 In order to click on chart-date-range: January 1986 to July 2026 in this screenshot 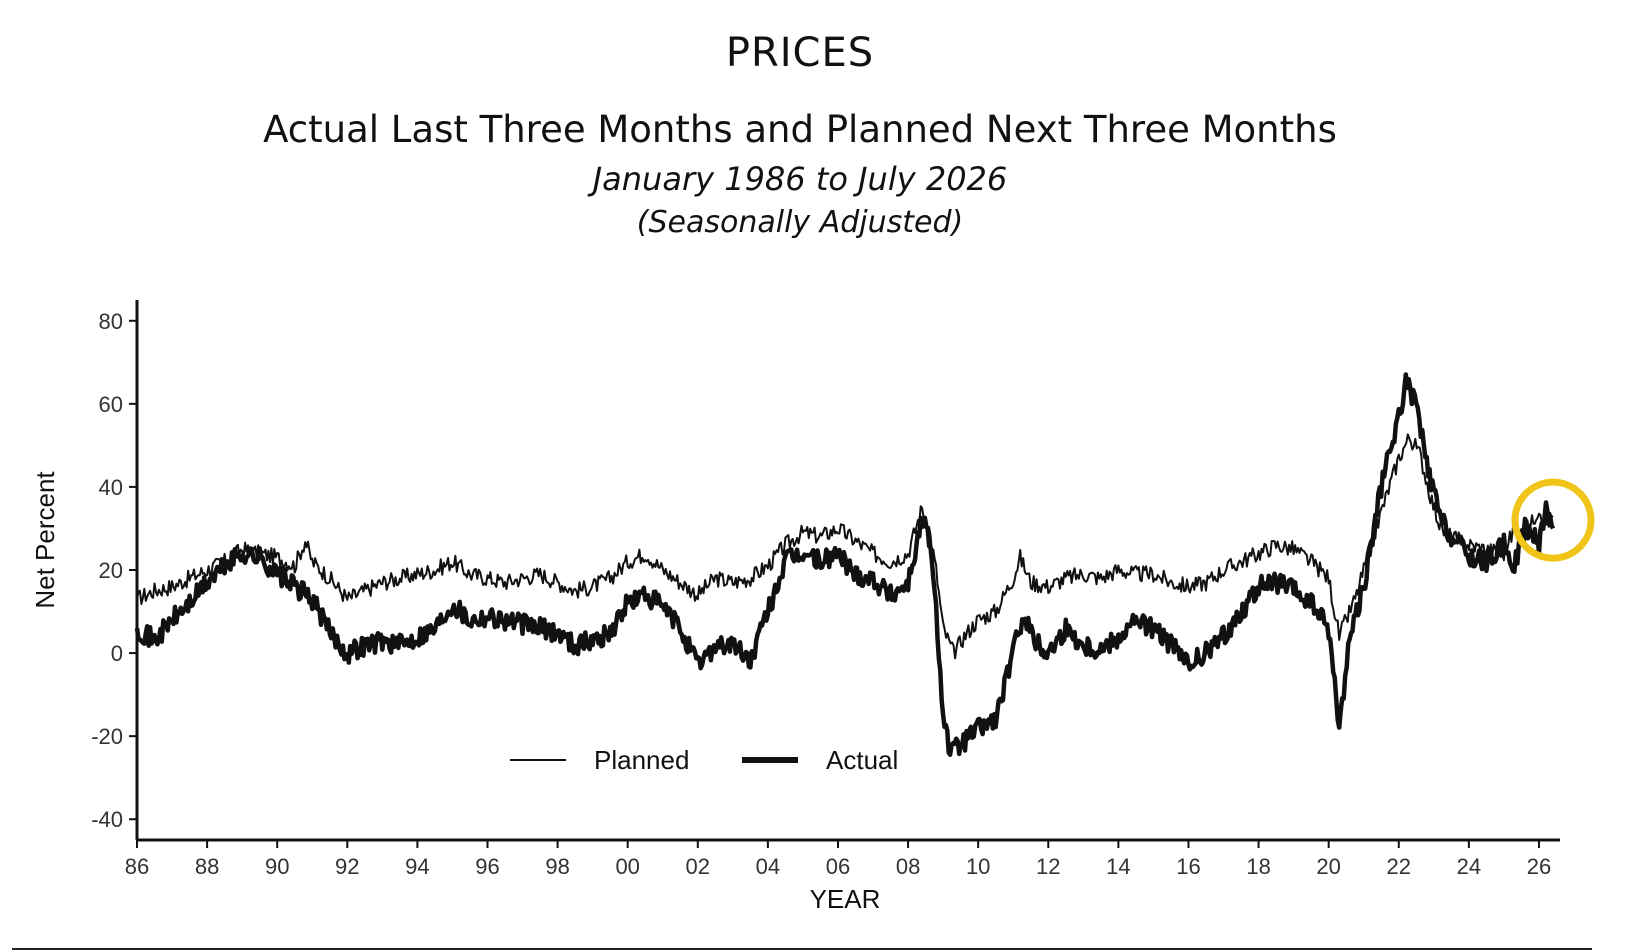, I will do `click(800, 179)`.